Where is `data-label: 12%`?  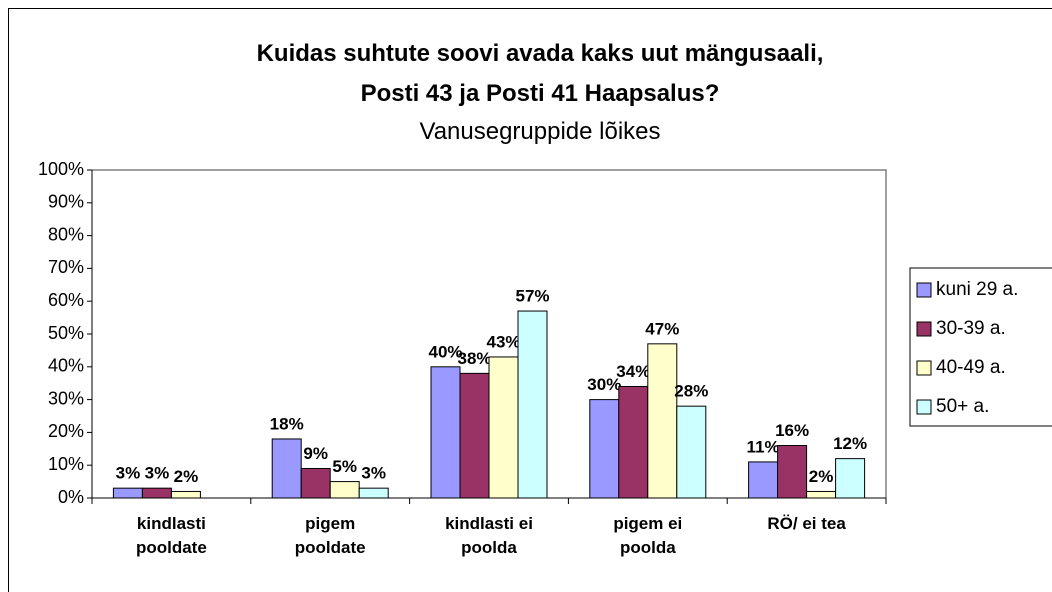 data-label: 12% is located at coordinates (850, 443).